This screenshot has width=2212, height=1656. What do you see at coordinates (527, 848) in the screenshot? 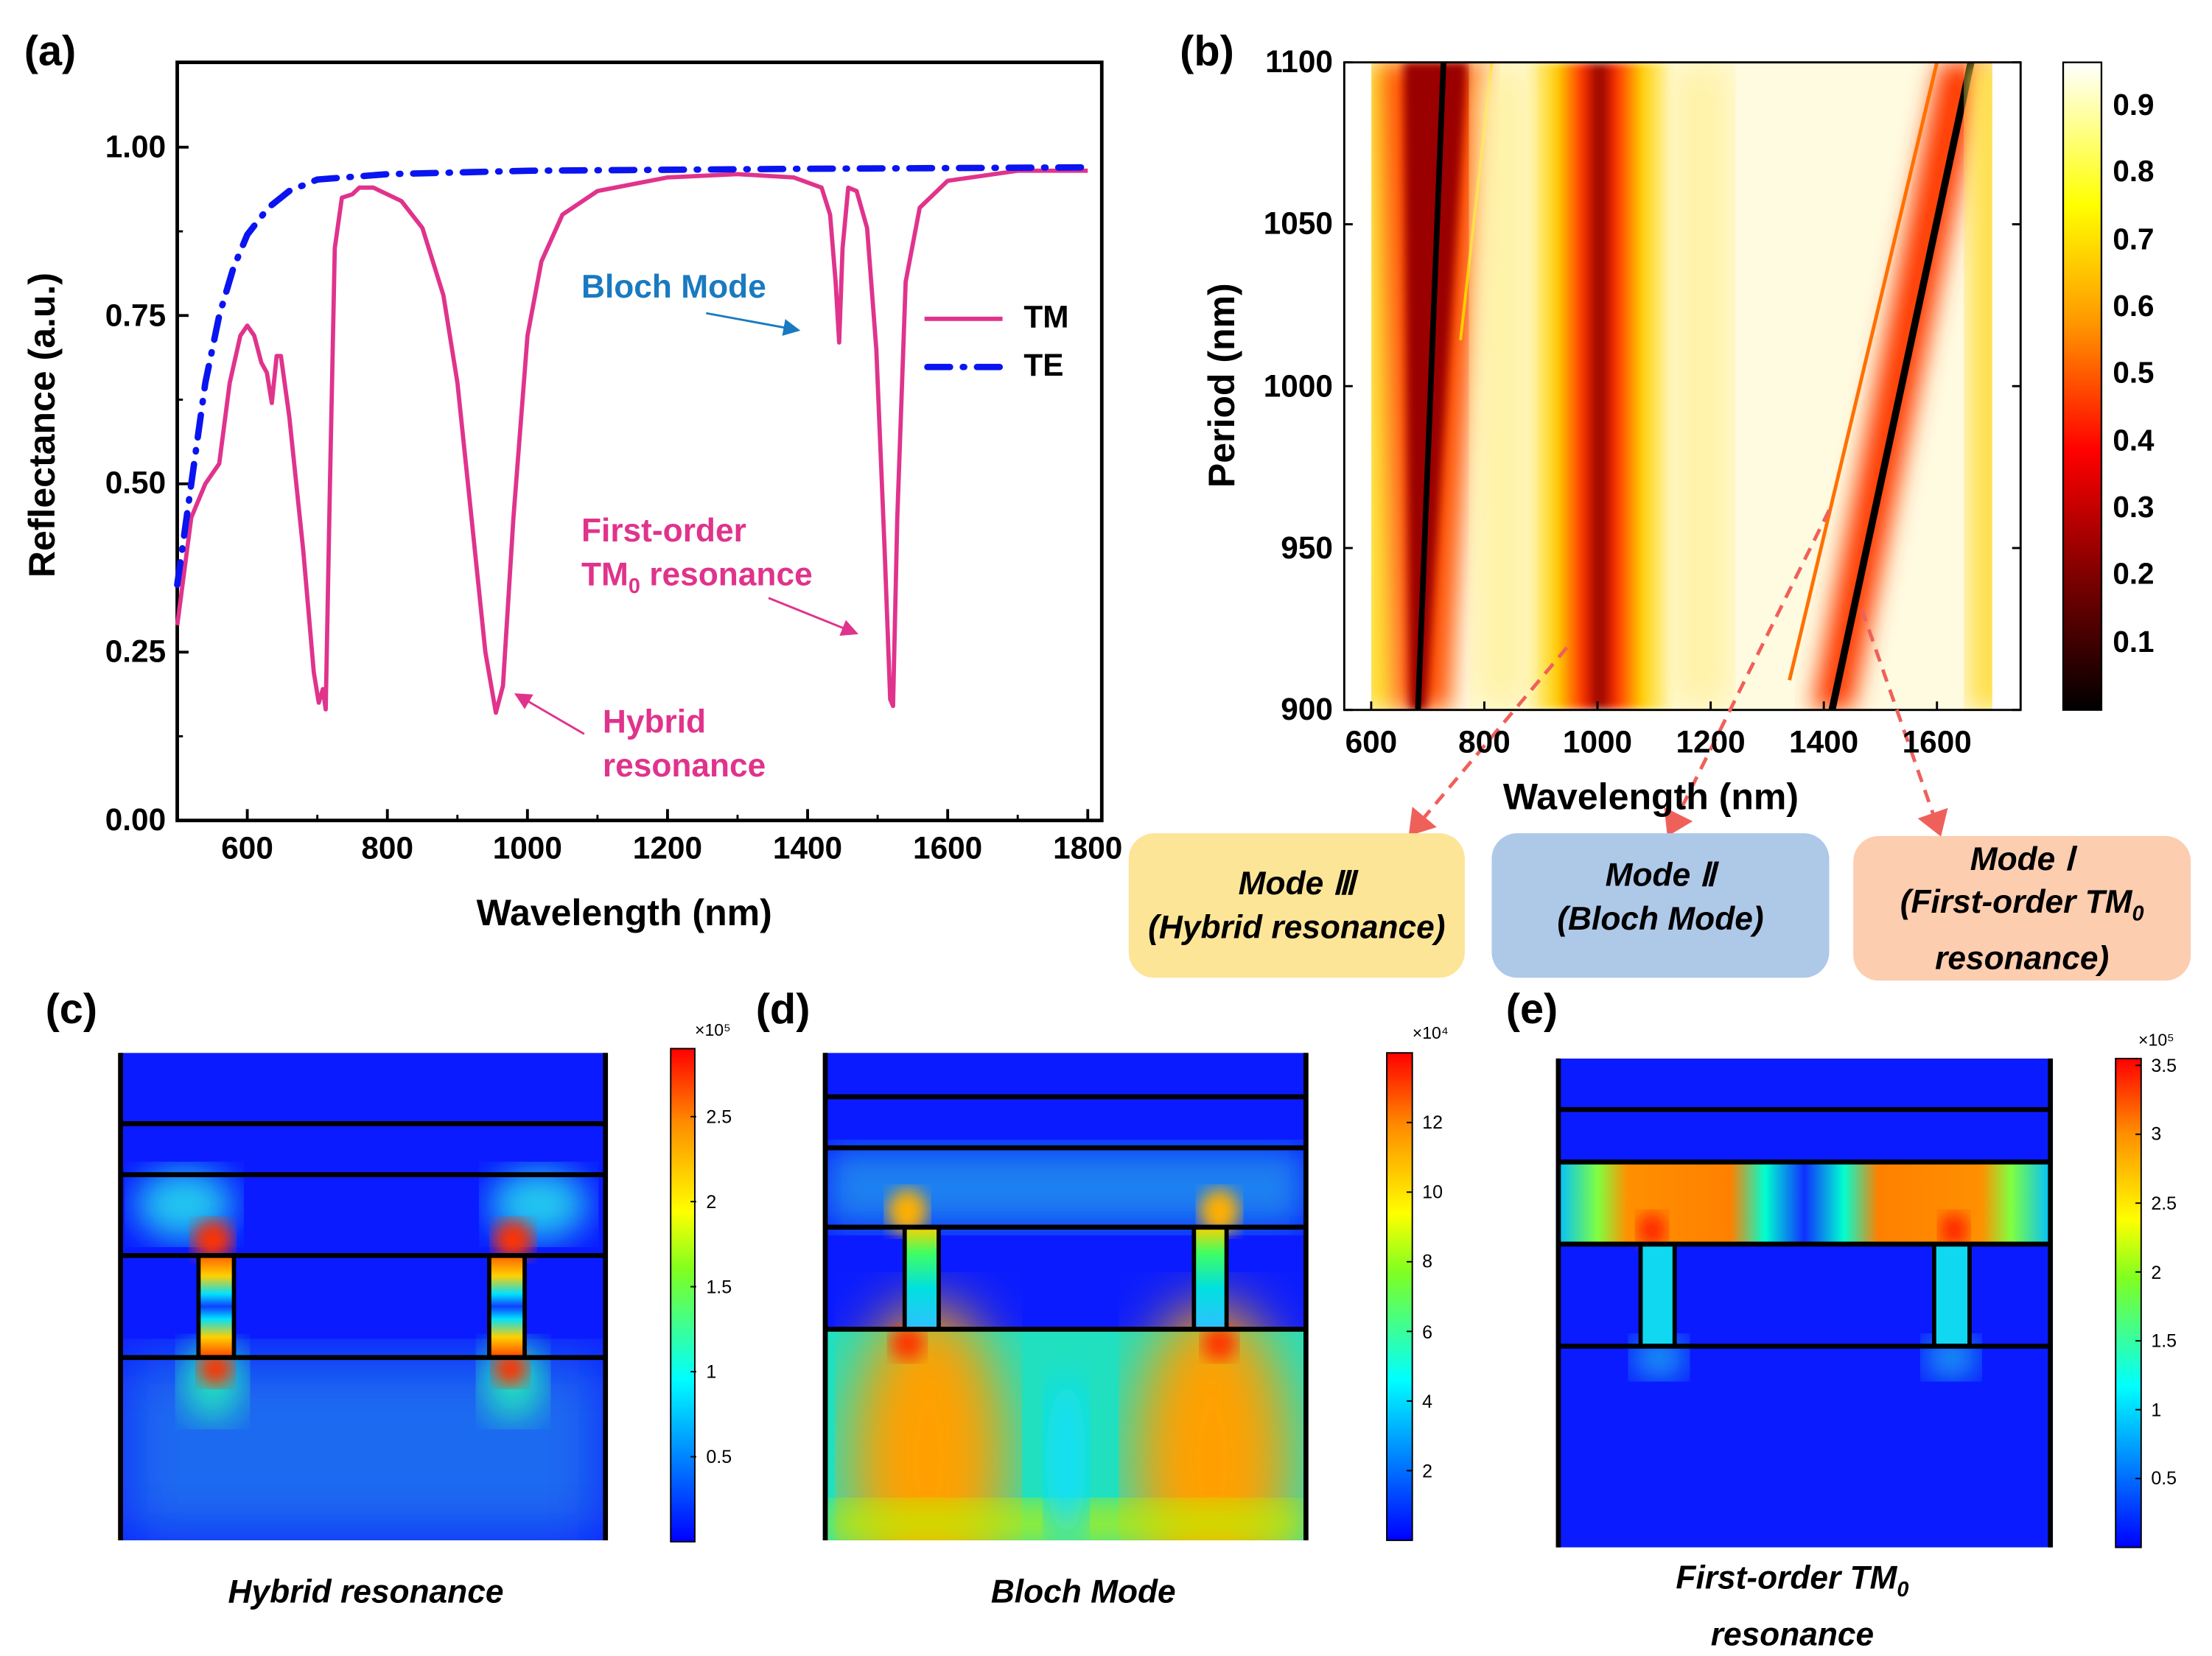
I see `x-tick-label-a: 1000` at bounding box center [527, 848].